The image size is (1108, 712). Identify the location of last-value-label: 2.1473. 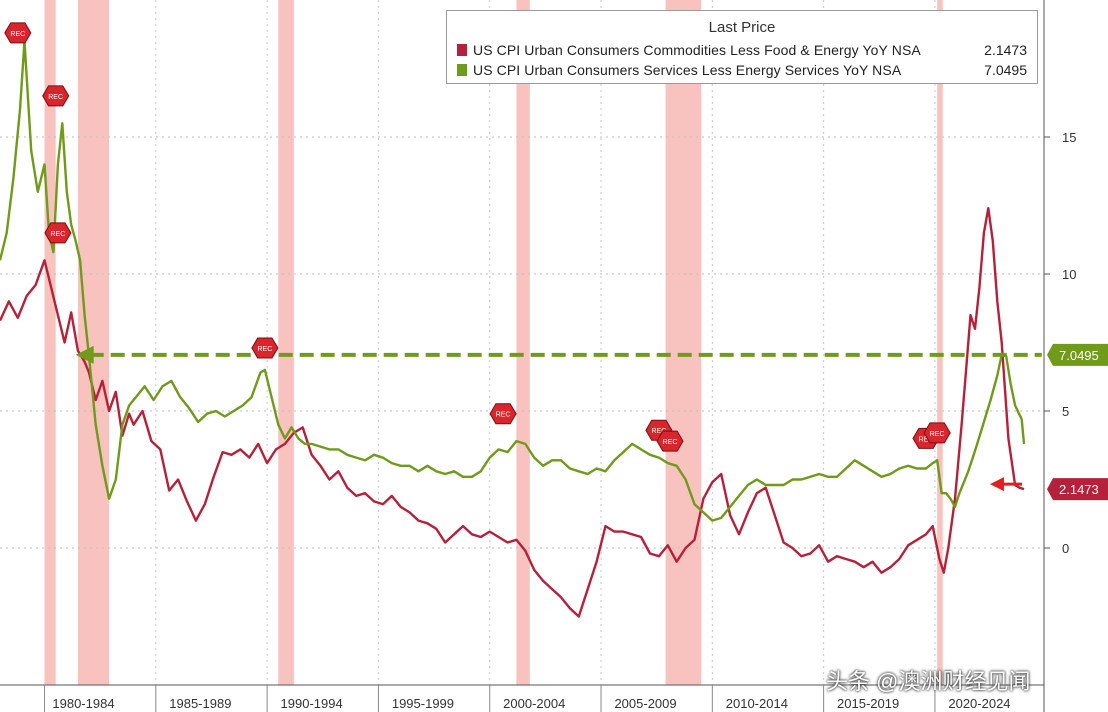
(1079, 489).